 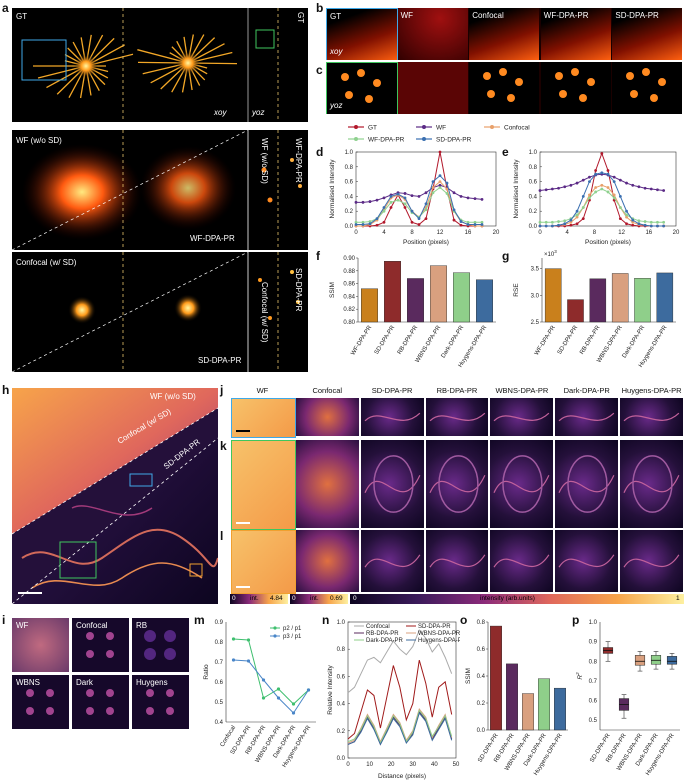 I want to click on x-category: SD-DPA-PR, so click(x=385, y=339).